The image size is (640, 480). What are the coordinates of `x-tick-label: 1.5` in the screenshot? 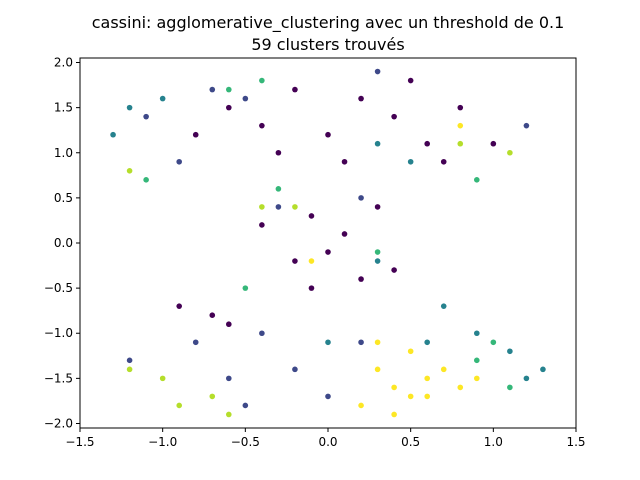 It's located at (575, 442).